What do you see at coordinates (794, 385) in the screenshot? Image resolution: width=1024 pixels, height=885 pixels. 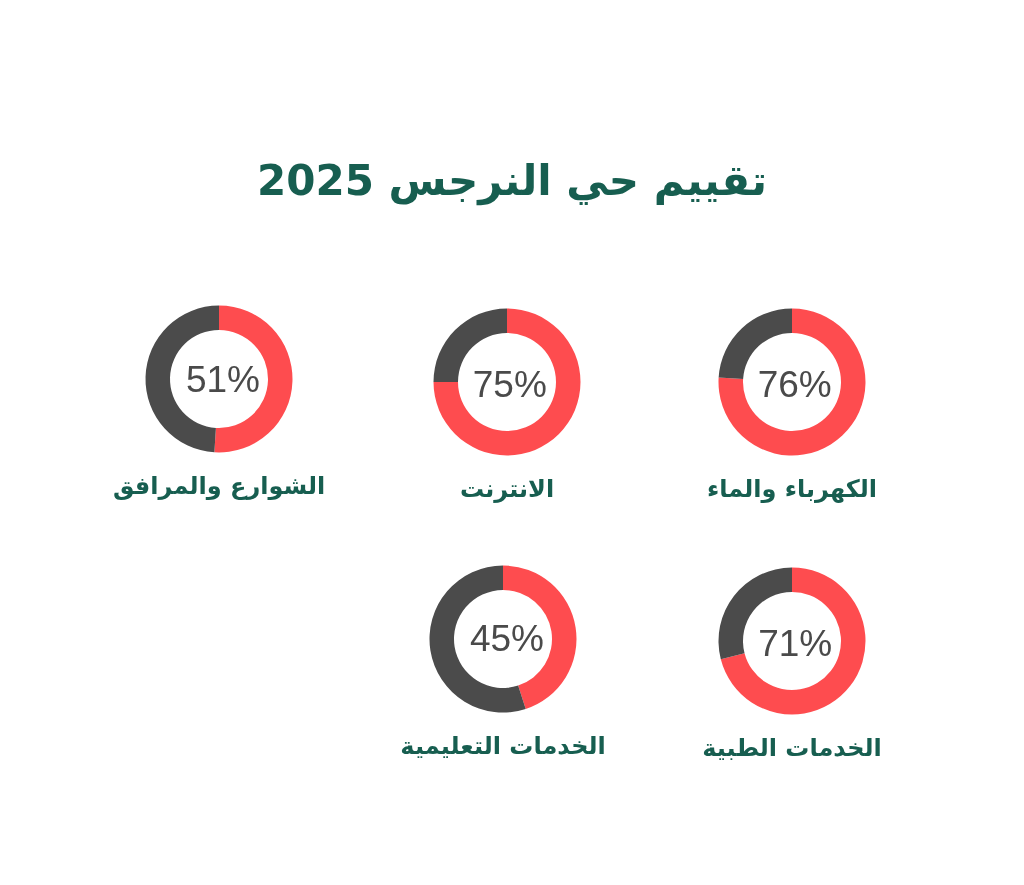 I see `data-label: 76%` at bounding box center [794, 385].